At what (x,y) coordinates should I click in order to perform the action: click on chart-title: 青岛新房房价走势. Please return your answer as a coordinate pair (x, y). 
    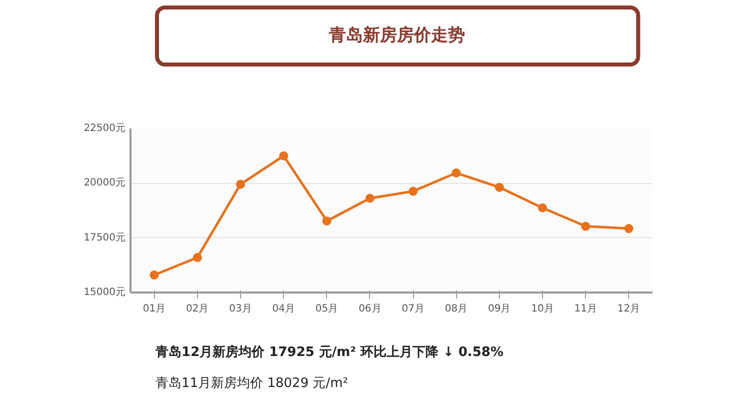
    Looking at the image, I should click on (396, 36).